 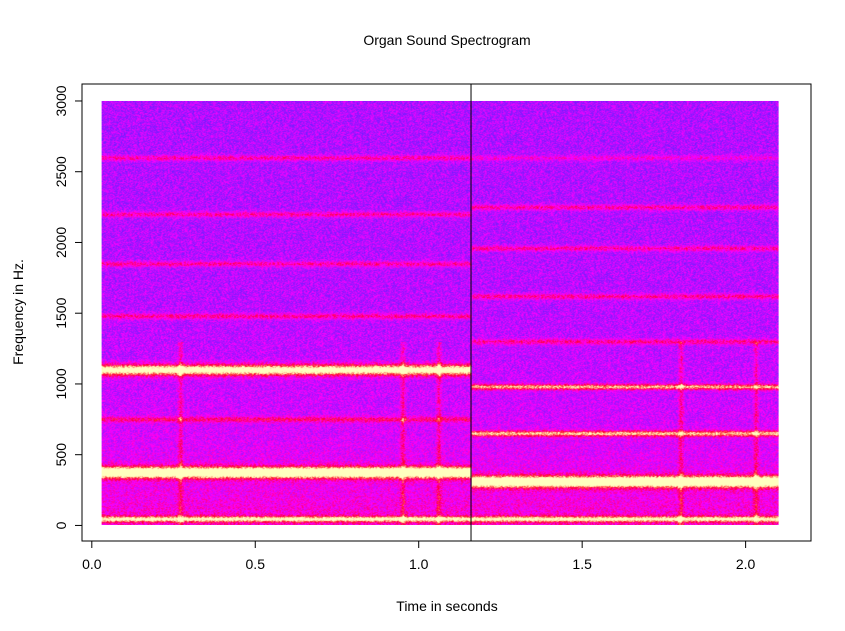 I want to click on x-tick-label: 1.0, so click(x=419, y=564).